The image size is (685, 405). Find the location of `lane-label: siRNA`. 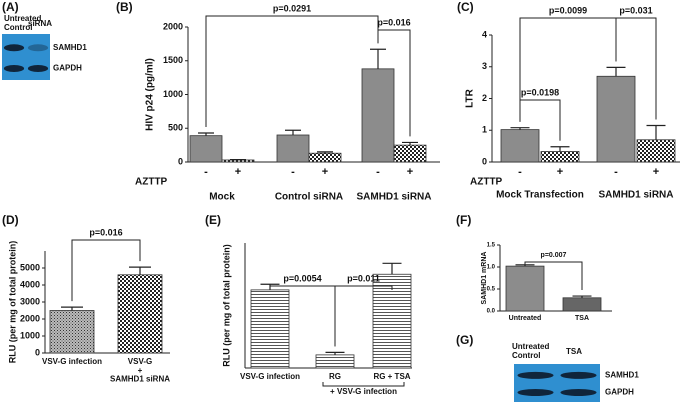

lane-label: siRNA is located at coordinates (40, 23).